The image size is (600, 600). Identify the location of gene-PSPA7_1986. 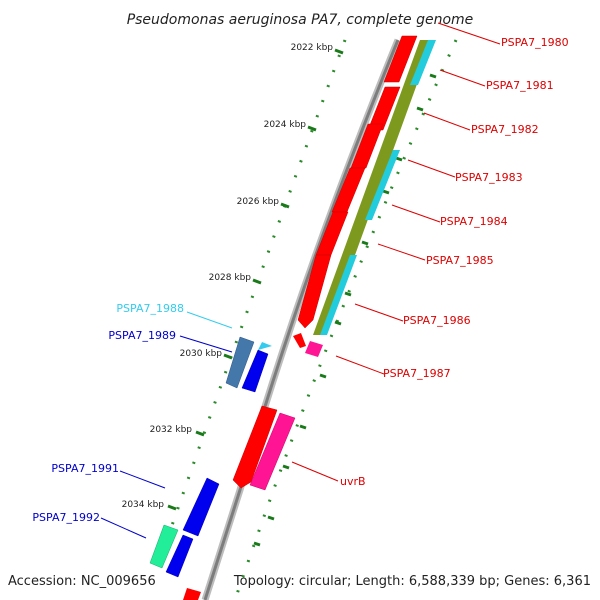
(299, 340).